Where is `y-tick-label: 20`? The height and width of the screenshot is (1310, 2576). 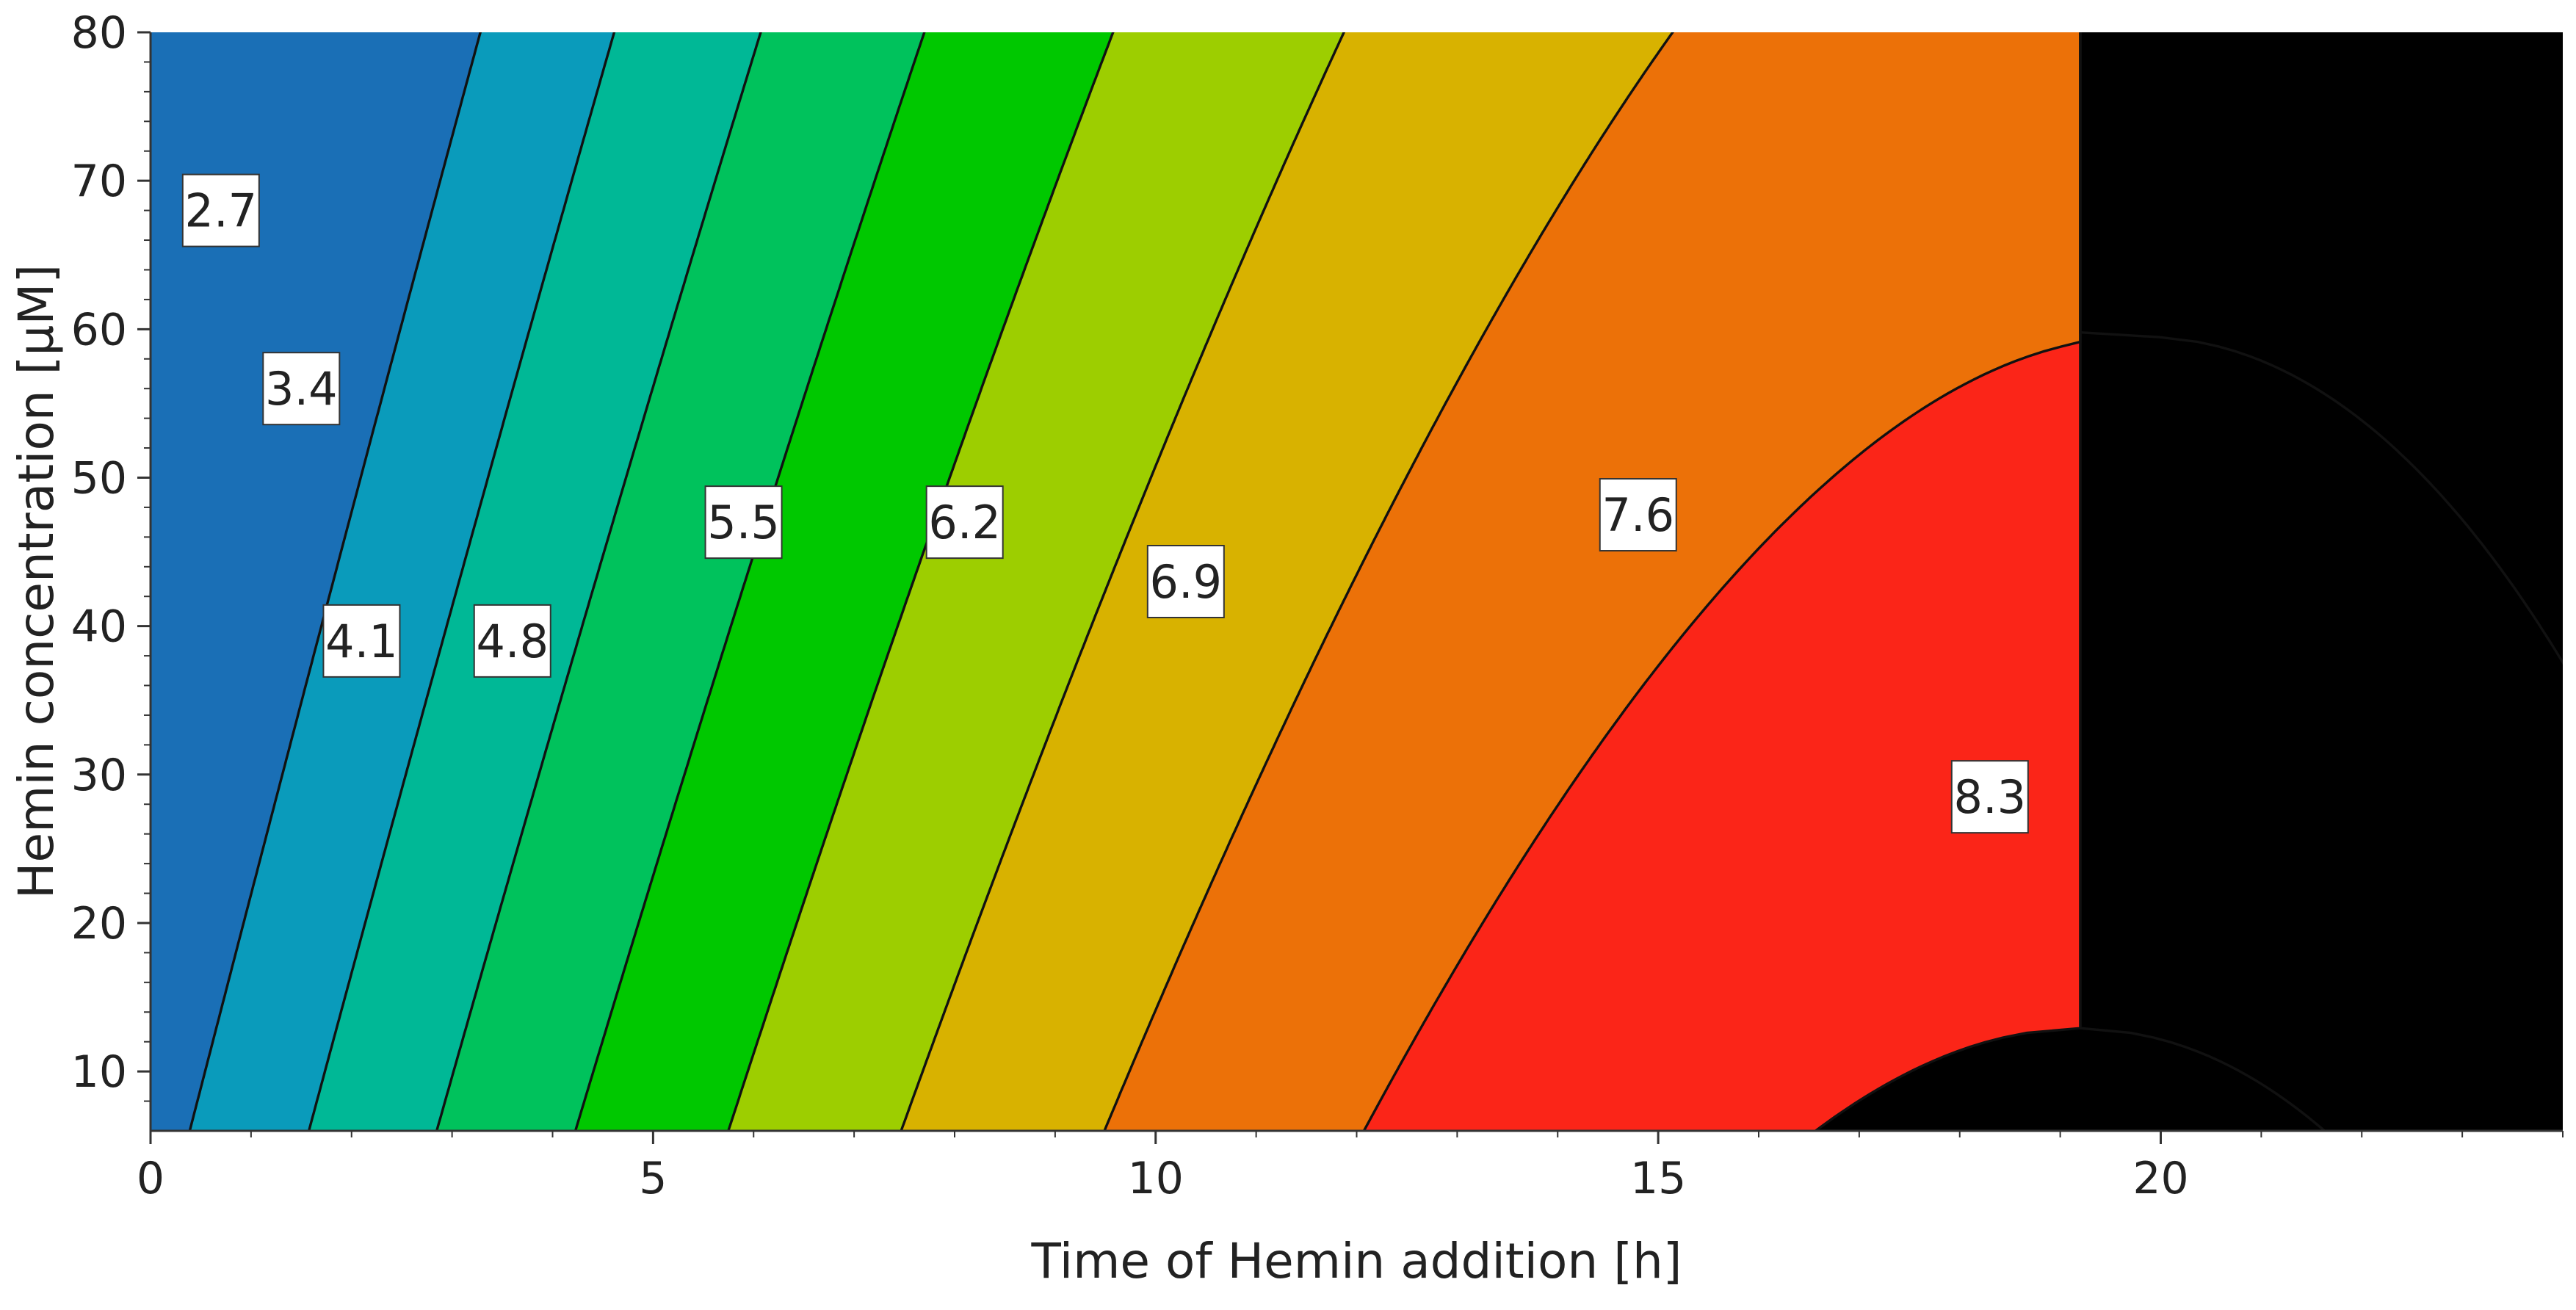
y-tick-label: 20 is located at coordinates (99, 923).